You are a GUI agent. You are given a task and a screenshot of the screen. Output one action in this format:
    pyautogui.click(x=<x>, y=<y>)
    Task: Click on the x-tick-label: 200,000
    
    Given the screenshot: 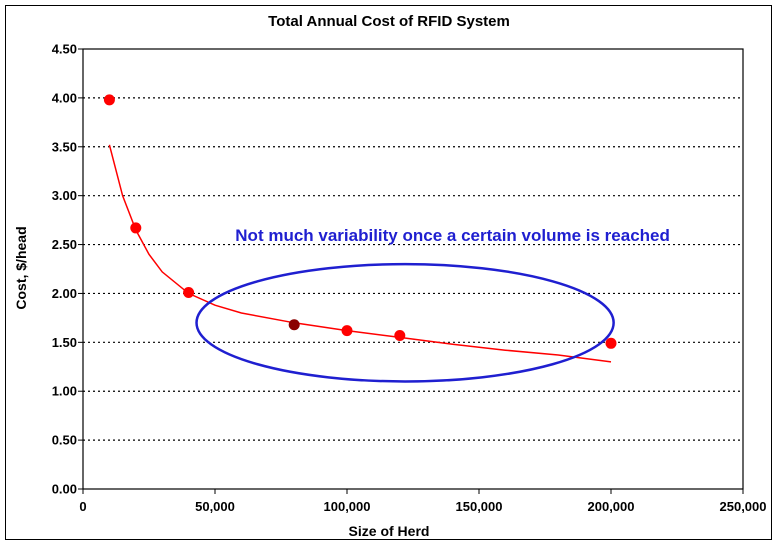 What is the action you would take?
    pyautogui.click(x=611, y=506)
    